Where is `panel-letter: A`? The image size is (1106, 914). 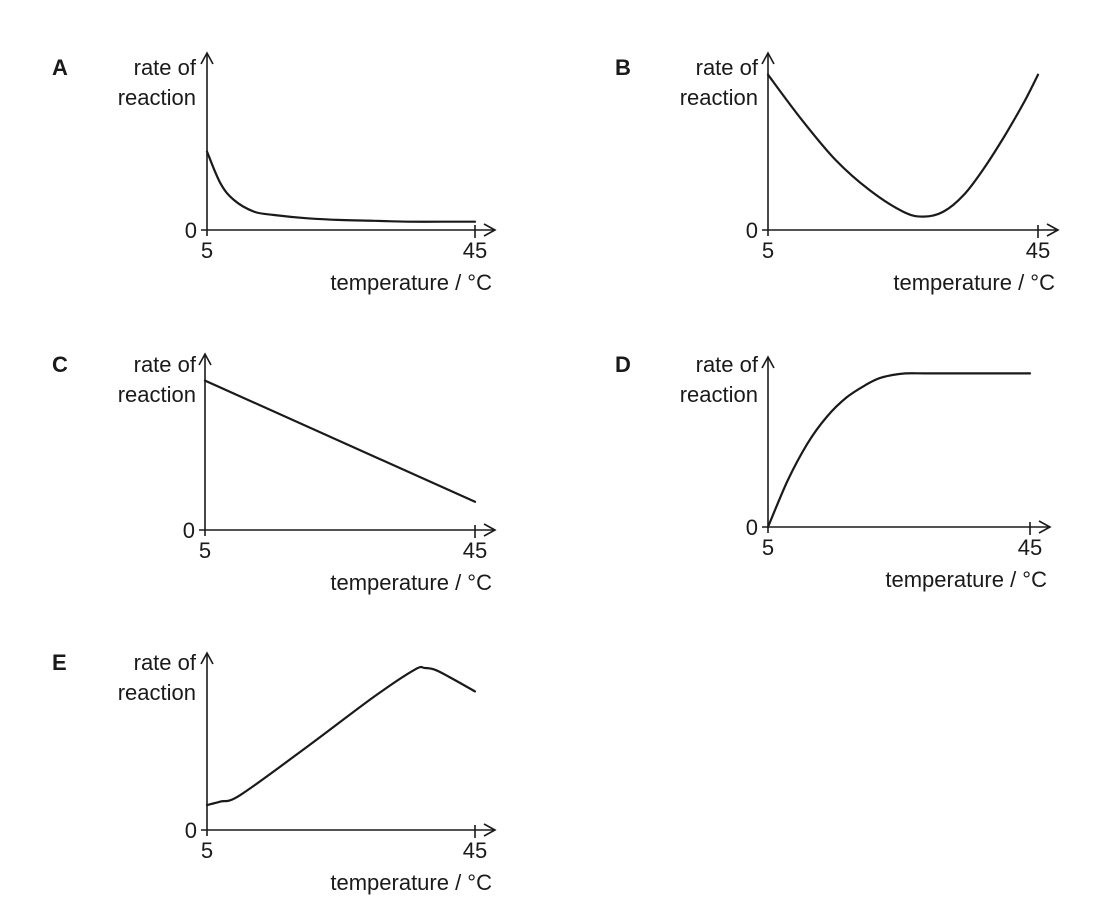
panel-letter: A is located at coordinates (60, 67).